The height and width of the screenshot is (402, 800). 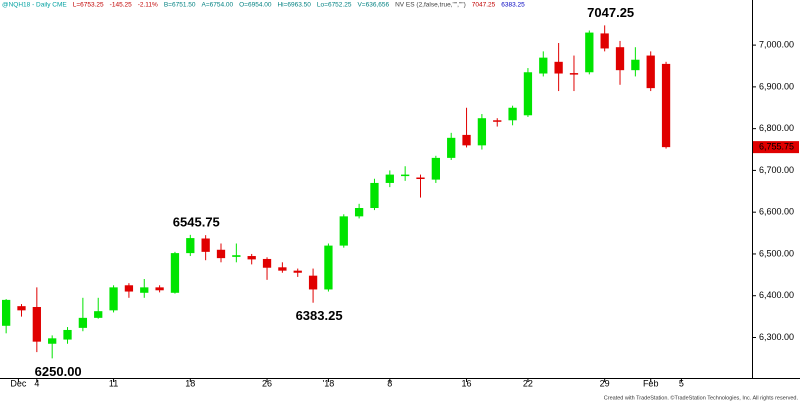 What do you see at coordinates (113, 383) in the screenshot?
I see `x-tick-label: 11` at bounding box center [113, 383].